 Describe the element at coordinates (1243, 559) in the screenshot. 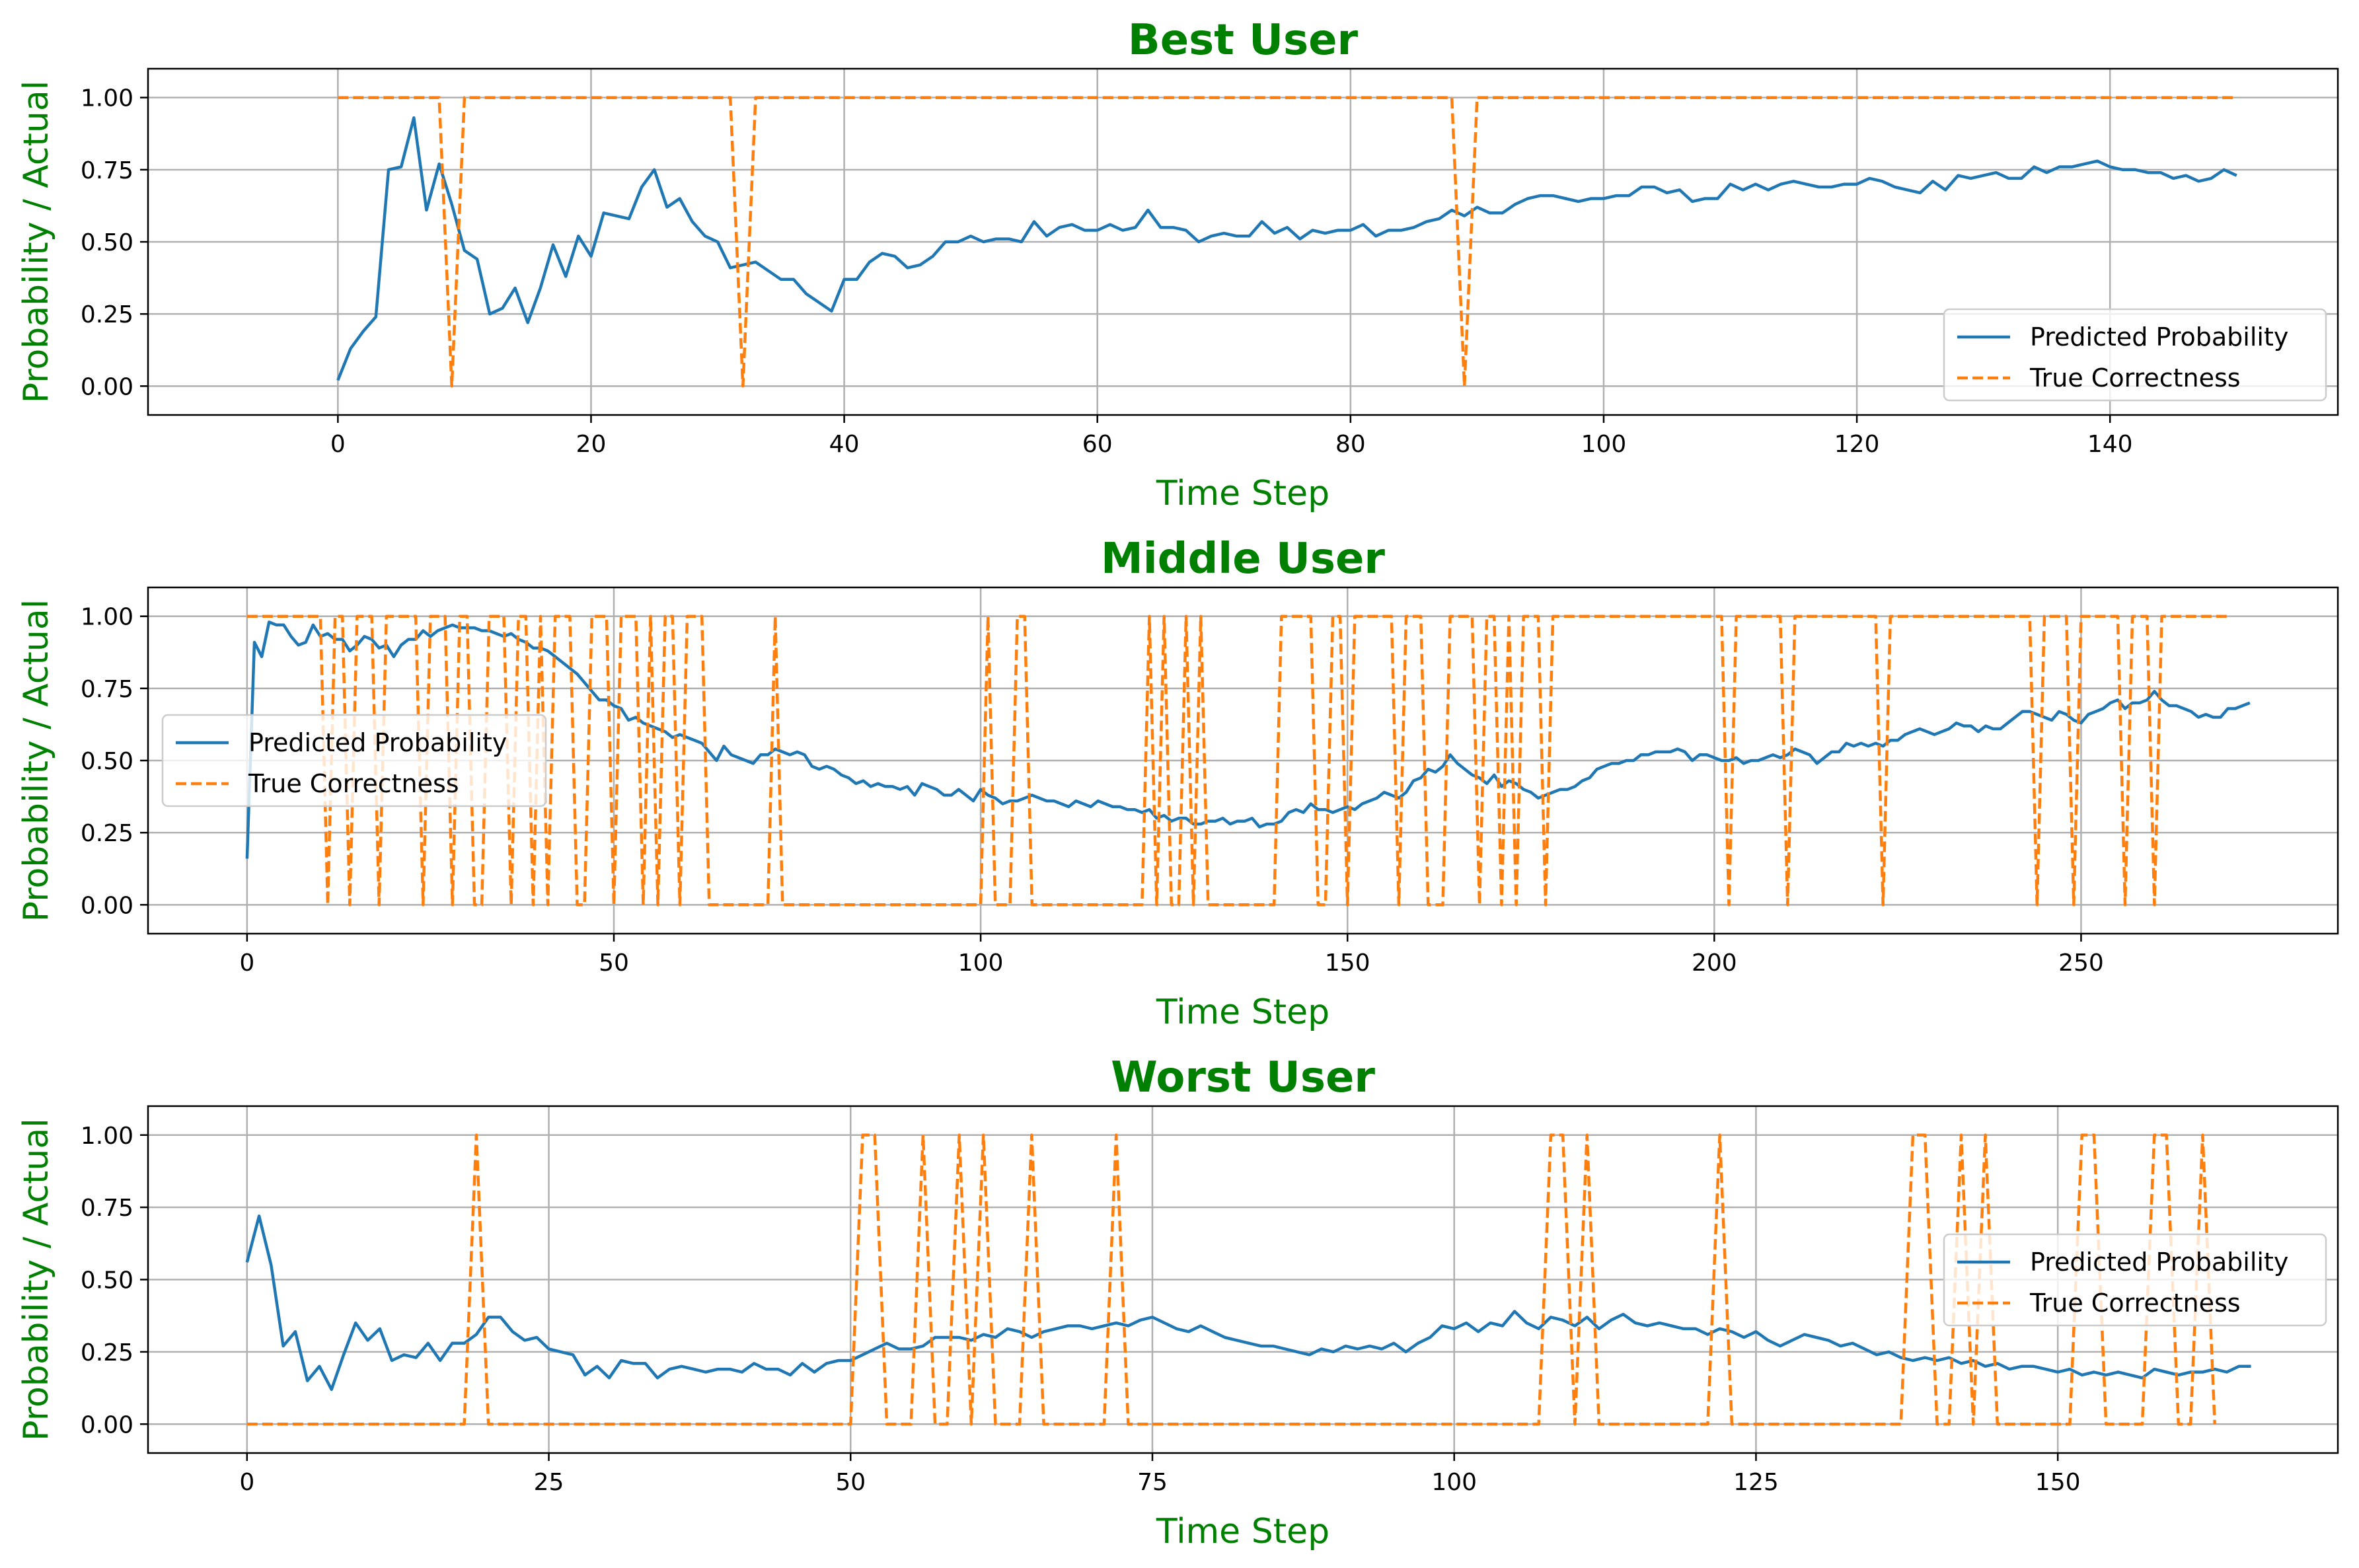

I see `chart-title: Middle User` at that location.